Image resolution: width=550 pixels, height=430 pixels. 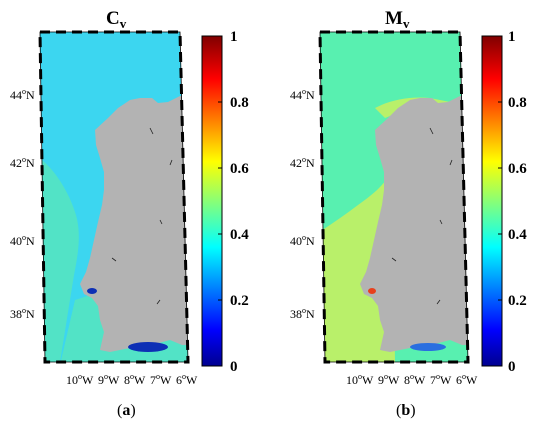 I want to click on panel-a-lon-10: 10oW, so click(x=80, y=379).